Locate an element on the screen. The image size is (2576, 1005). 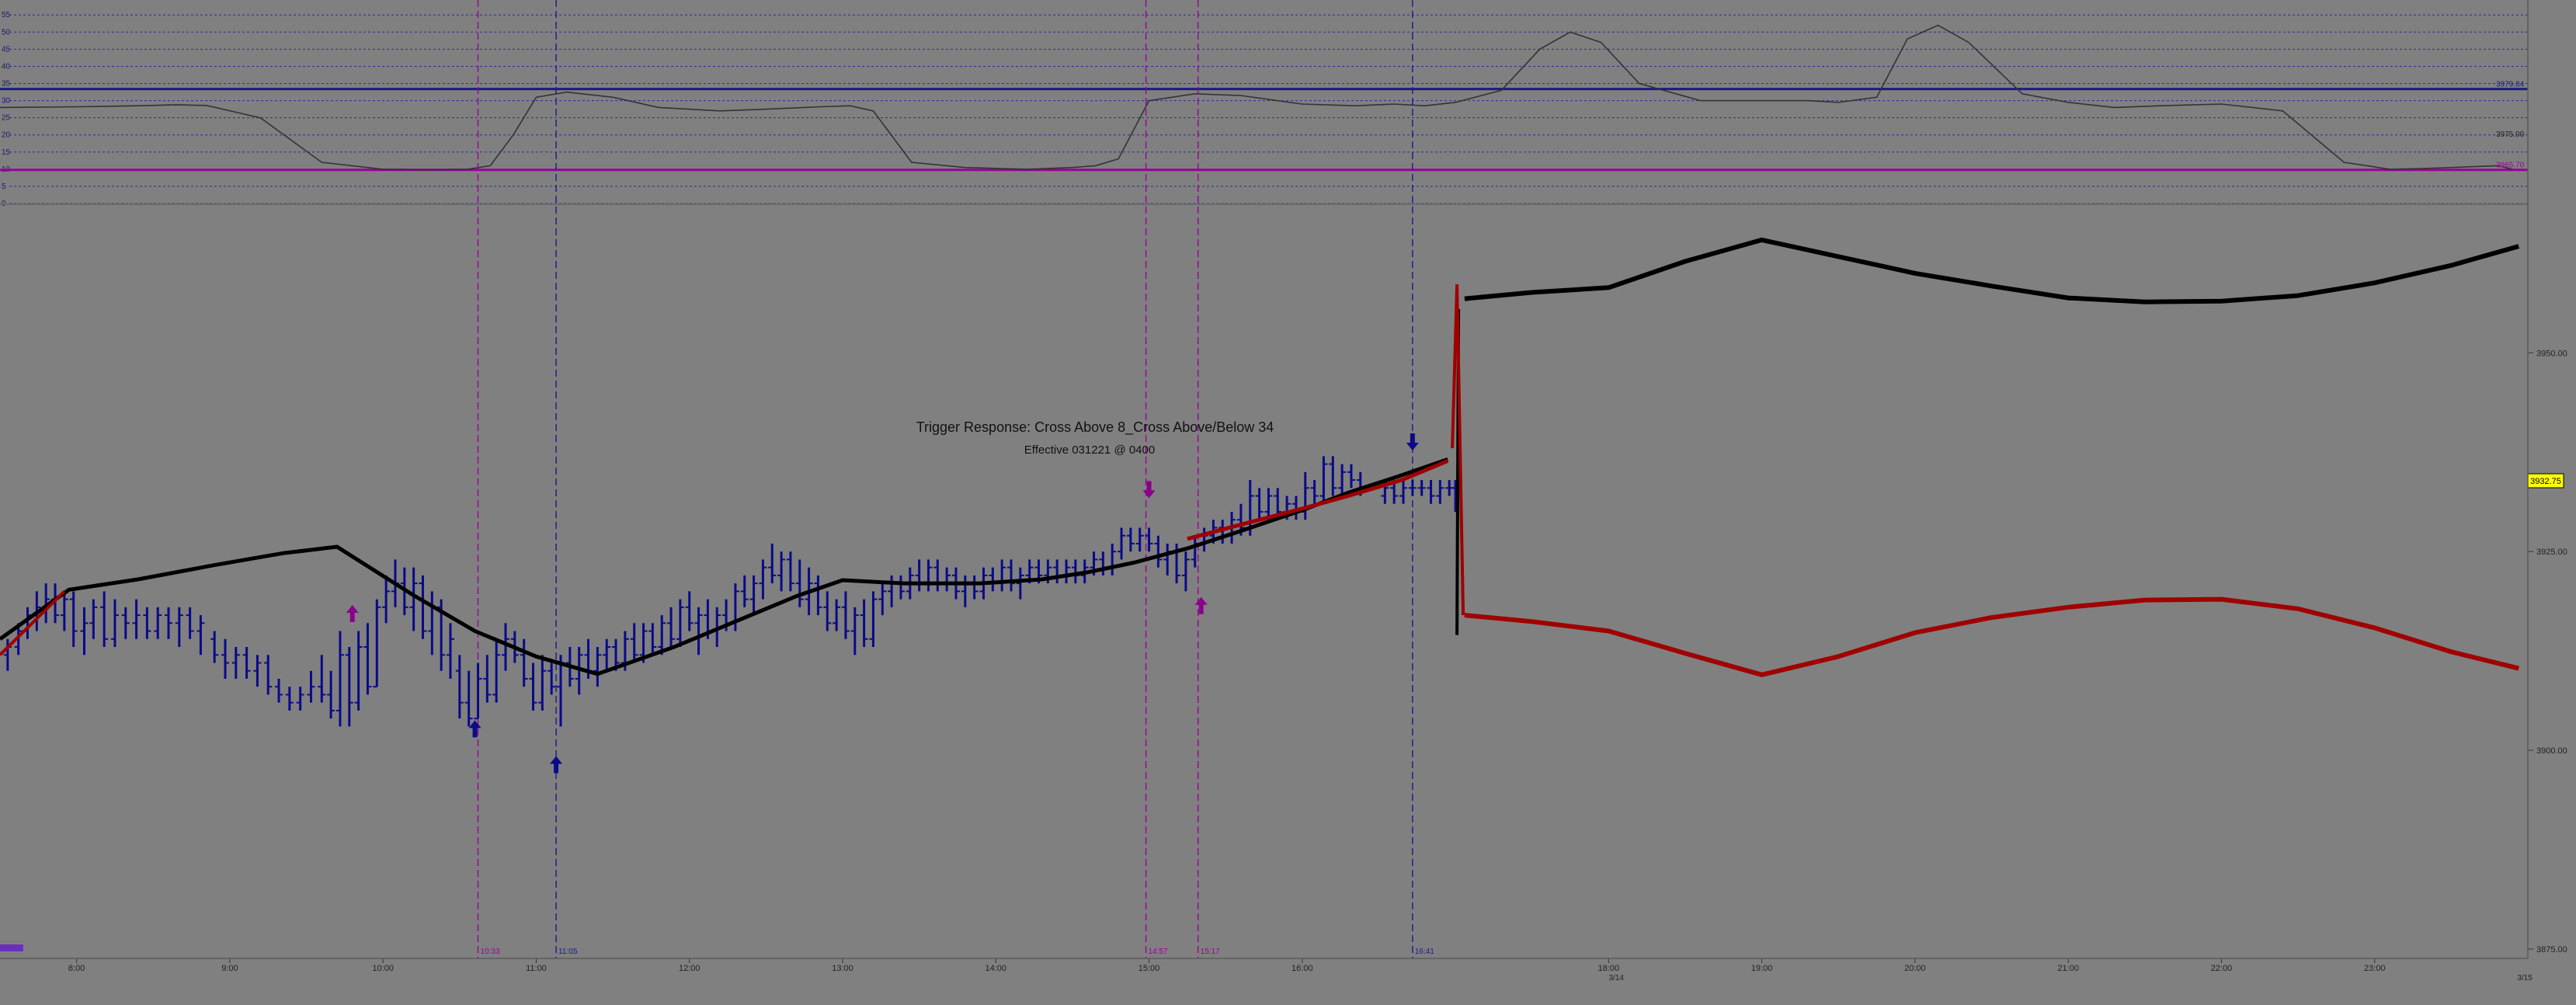
ma-slow-line is located at coordinates (724, 566).